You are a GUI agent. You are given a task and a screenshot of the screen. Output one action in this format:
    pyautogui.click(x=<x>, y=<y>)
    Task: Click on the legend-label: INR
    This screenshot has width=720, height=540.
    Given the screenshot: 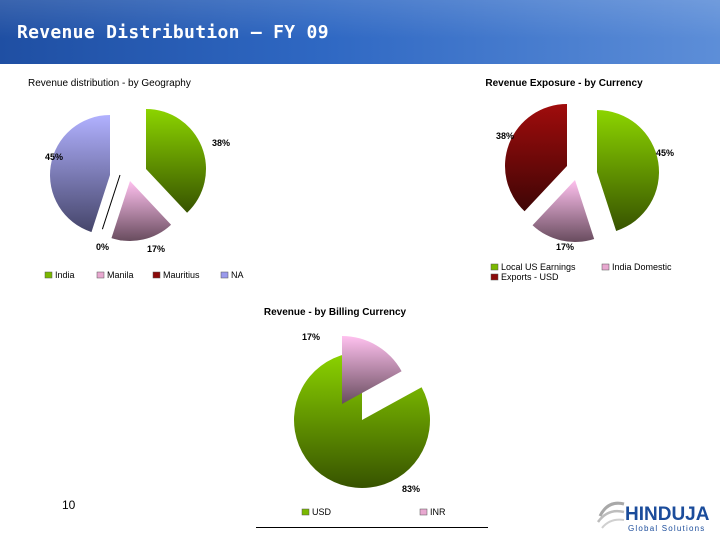 What is the action you would take?
    pyautogui.click(x=438, y=512)
    